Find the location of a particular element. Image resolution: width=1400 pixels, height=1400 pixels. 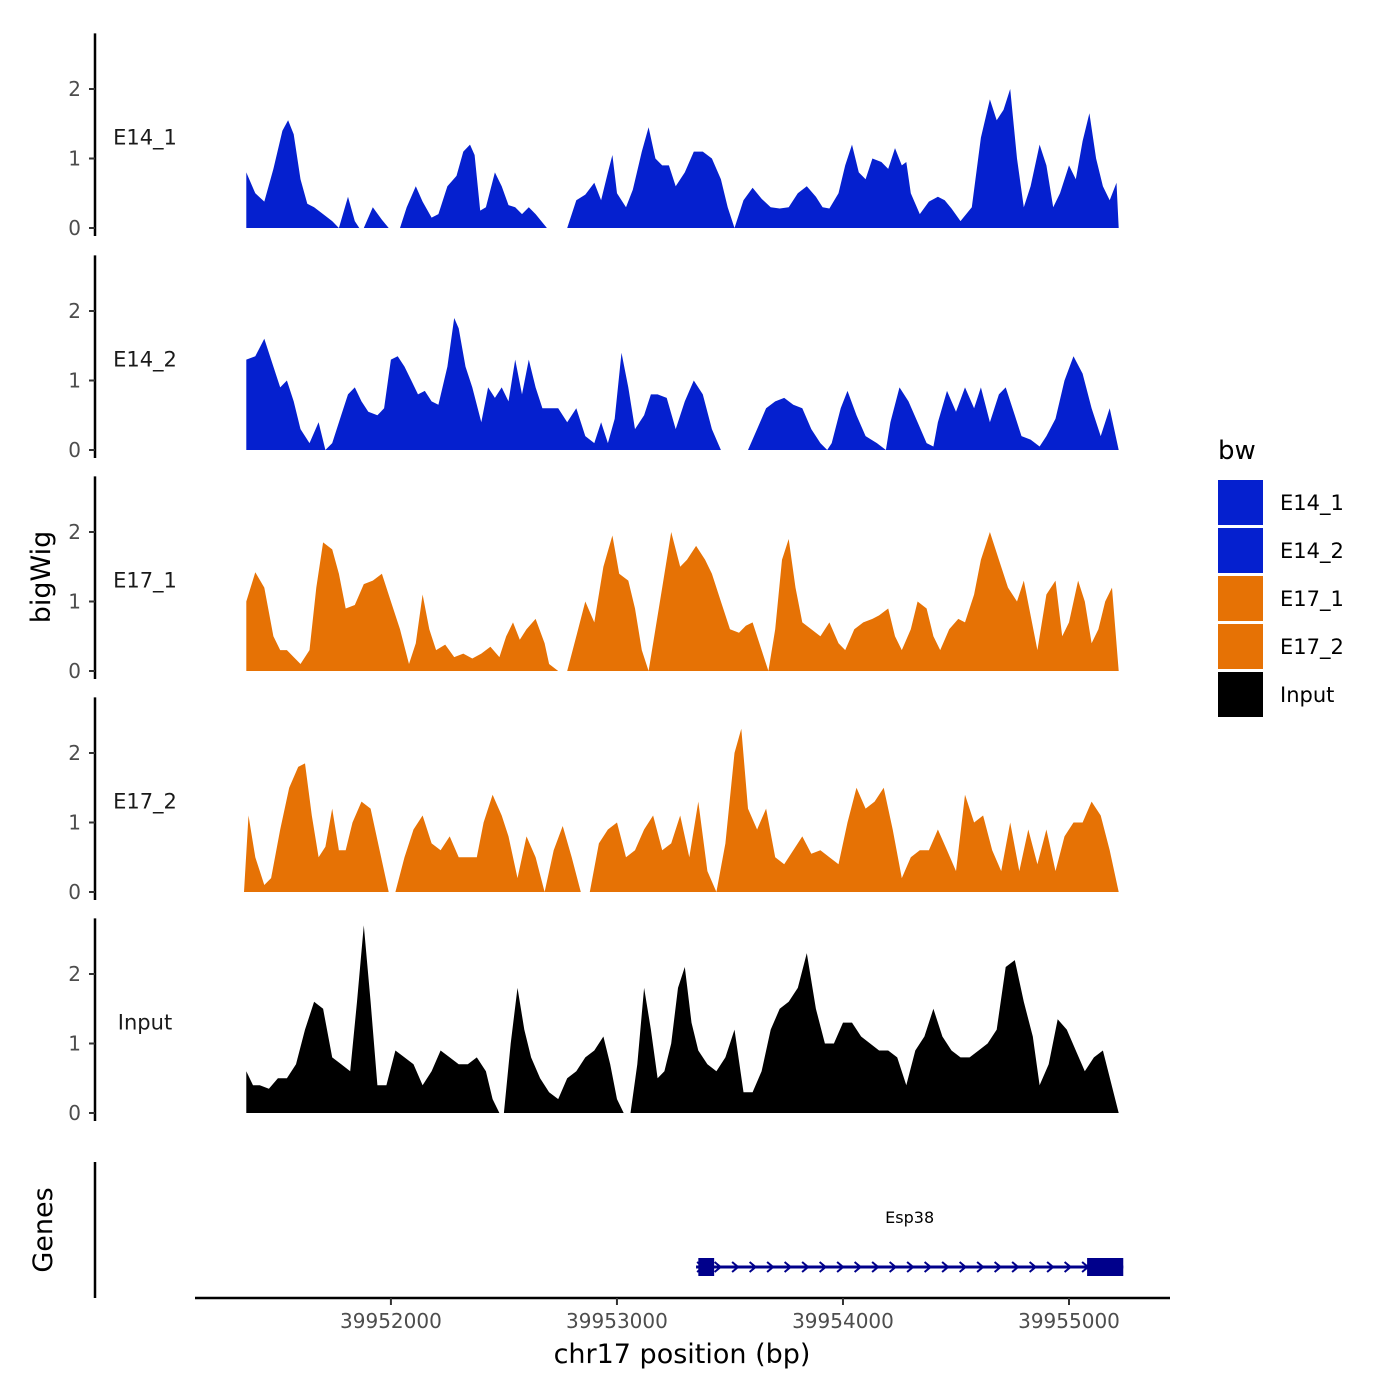

gene-track: Genes Esp38 is located at coordinates (576, 1230).